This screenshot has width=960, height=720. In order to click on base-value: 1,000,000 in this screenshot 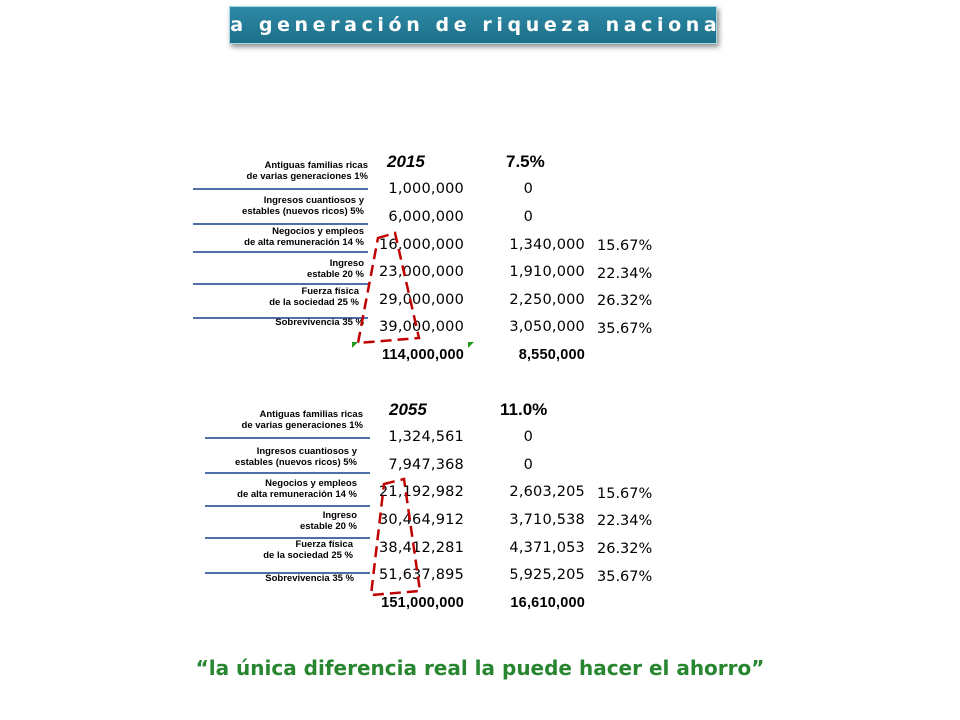, I will do `click(426, 189)`.